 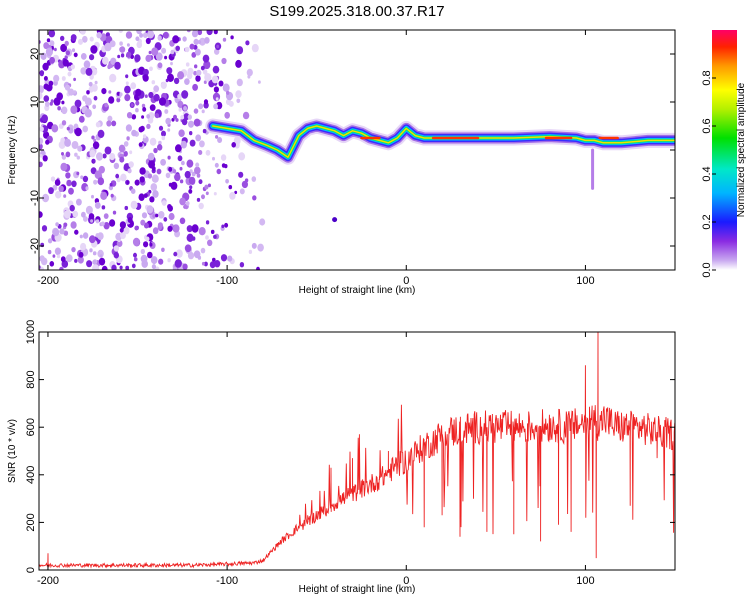 I want to click on spec-y-tick-label: -20, so click(x=35, y=246).